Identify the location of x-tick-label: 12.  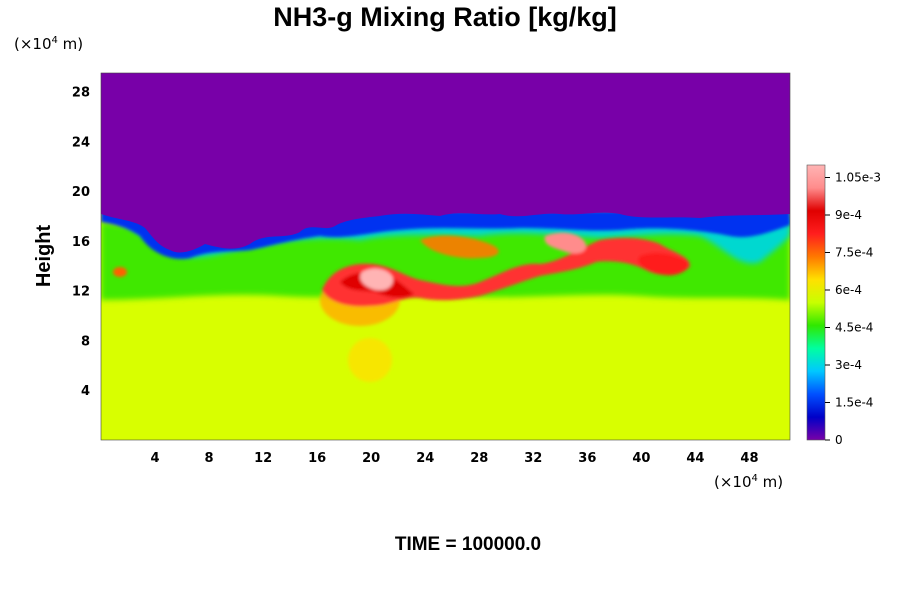
(263, 458).